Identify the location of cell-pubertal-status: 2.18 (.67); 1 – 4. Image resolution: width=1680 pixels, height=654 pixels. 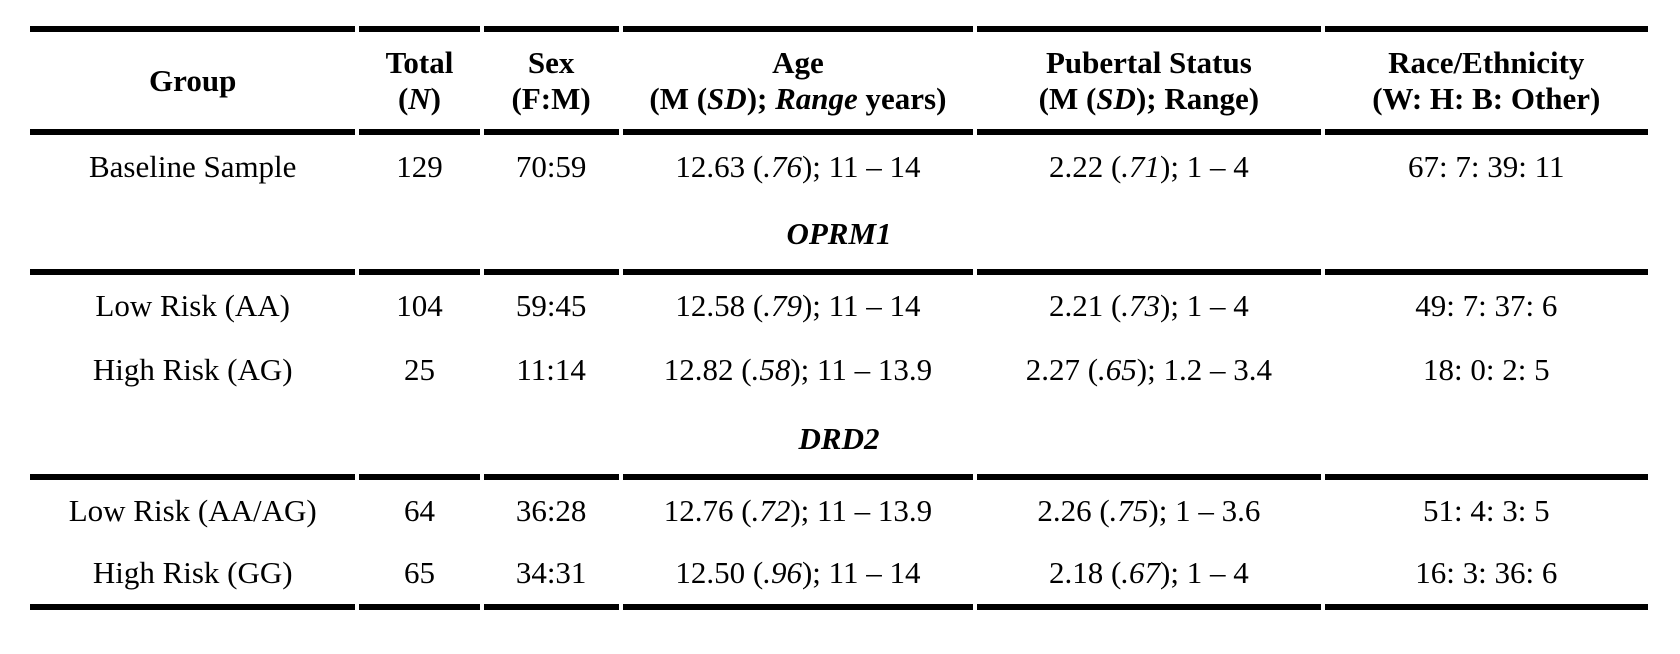
(1149, 576).